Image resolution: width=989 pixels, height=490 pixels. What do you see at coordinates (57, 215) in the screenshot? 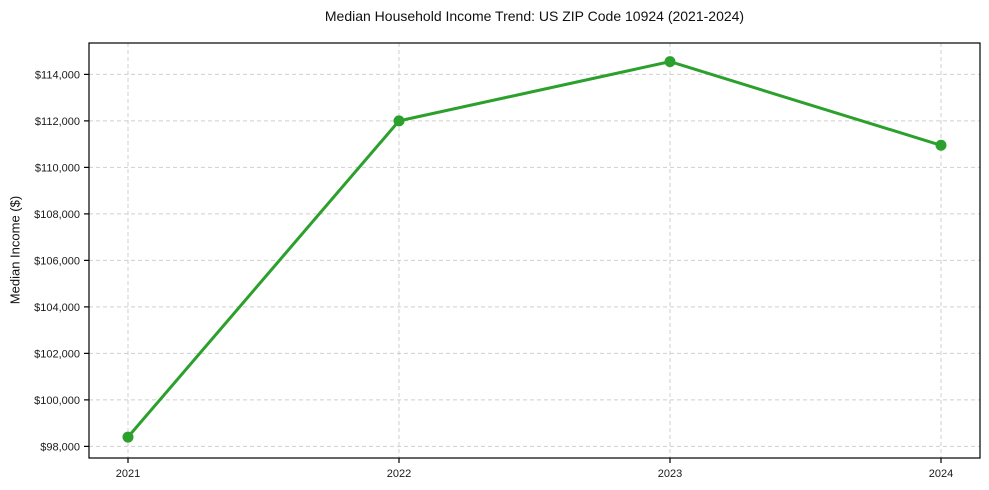
I see `y-tick-label: $108,000` at bounding box center [57, 215].